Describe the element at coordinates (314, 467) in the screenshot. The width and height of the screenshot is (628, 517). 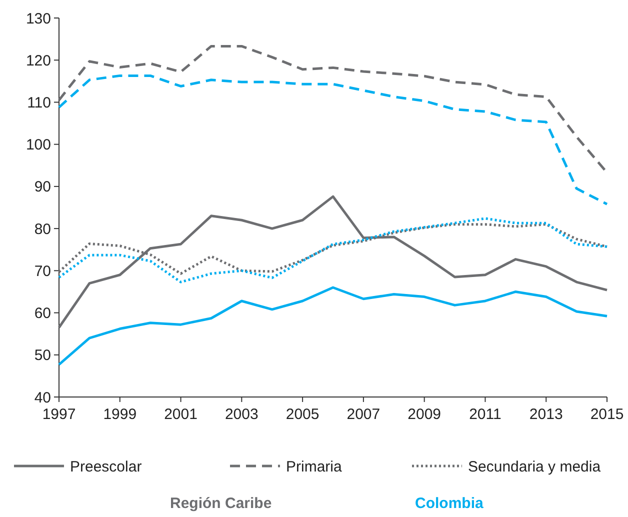
I see `legend-label: Primaria` at that location.